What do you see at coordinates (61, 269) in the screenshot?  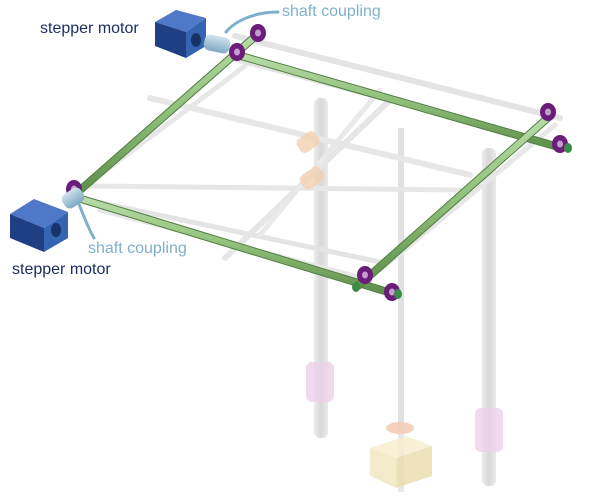 I see `label-stepper-motor-bottom: stepper motor` at bounding box center [61, 269].